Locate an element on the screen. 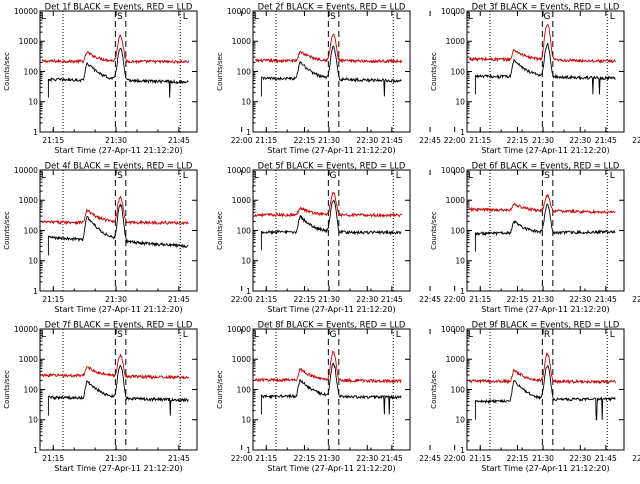  panel-title: Det 1f BLACK = Events, RED = LLD is located at coordinates (119, 7).